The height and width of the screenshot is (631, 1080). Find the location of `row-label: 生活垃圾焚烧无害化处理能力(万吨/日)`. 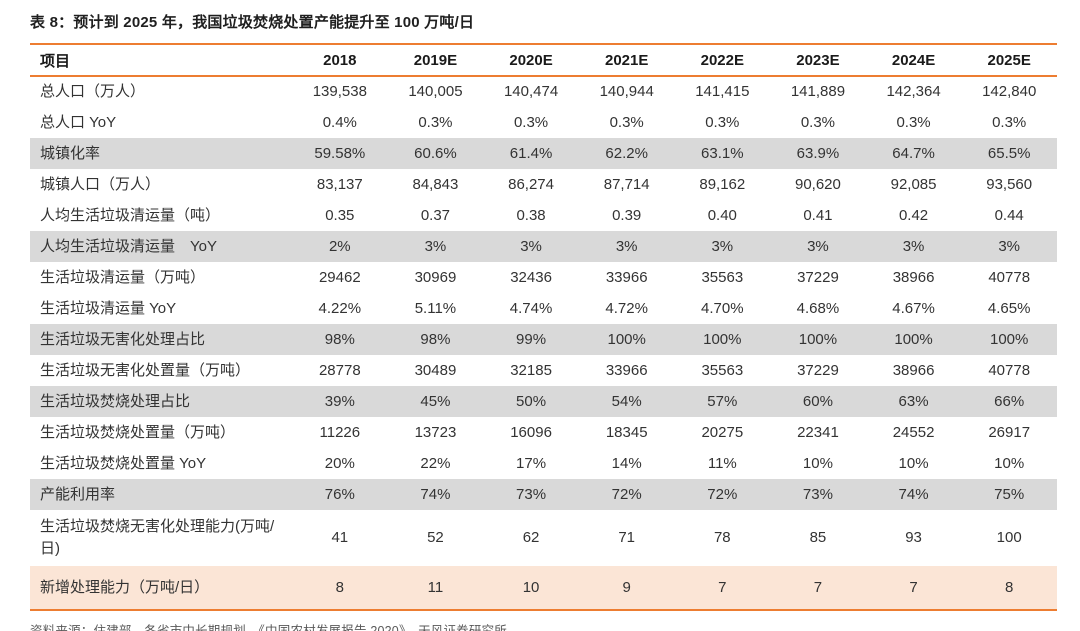

row-label: 生活垃圾焚烧无害化处理能力(万吨/日) is located at coordinates (157, 537).